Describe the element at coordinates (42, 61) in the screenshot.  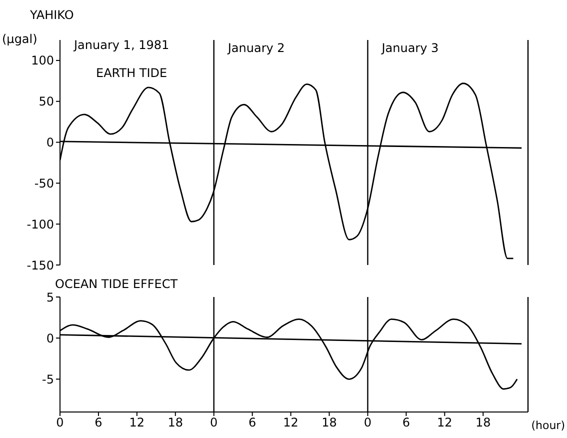
I see `y-tick-label: 100` at that location.